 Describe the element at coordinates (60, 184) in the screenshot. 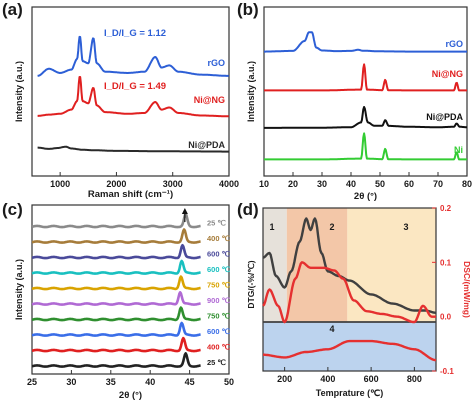

I see `panel-a-xaxis-ticklabel-0: 1000` at that location.